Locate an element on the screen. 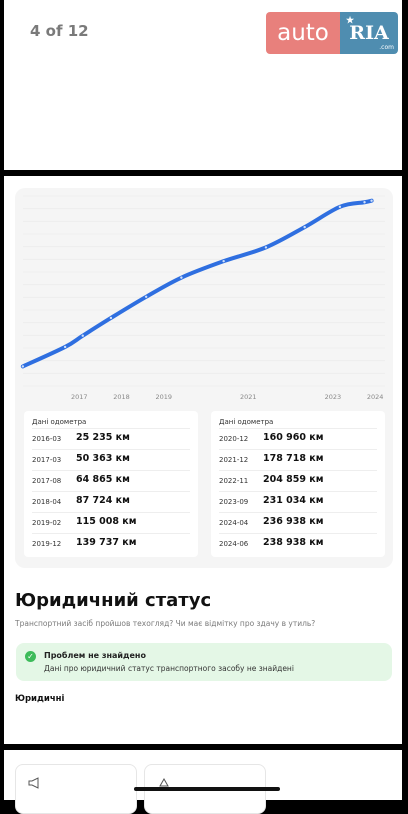 The image size is (408, 814). odometer-row: 2016-03 25 235 км is located at coordinates (111, 438).